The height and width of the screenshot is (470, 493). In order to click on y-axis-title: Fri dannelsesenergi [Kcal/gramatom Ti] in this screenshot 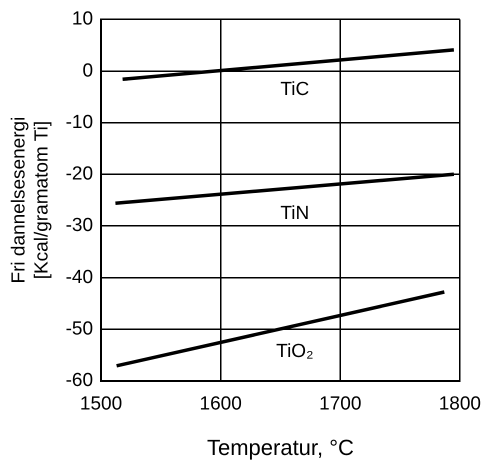, I will do `click(30, 200)`.